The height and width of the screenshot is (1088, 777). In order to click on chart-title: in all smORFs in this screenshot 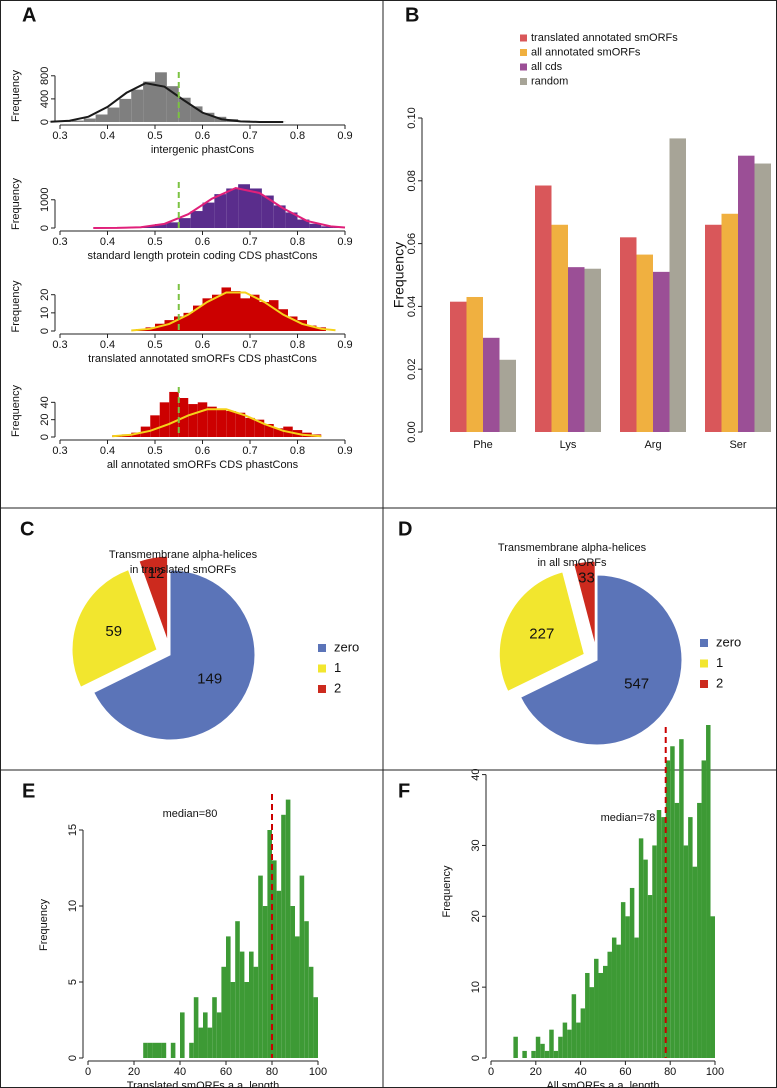, I will do `click(572, 563)`.